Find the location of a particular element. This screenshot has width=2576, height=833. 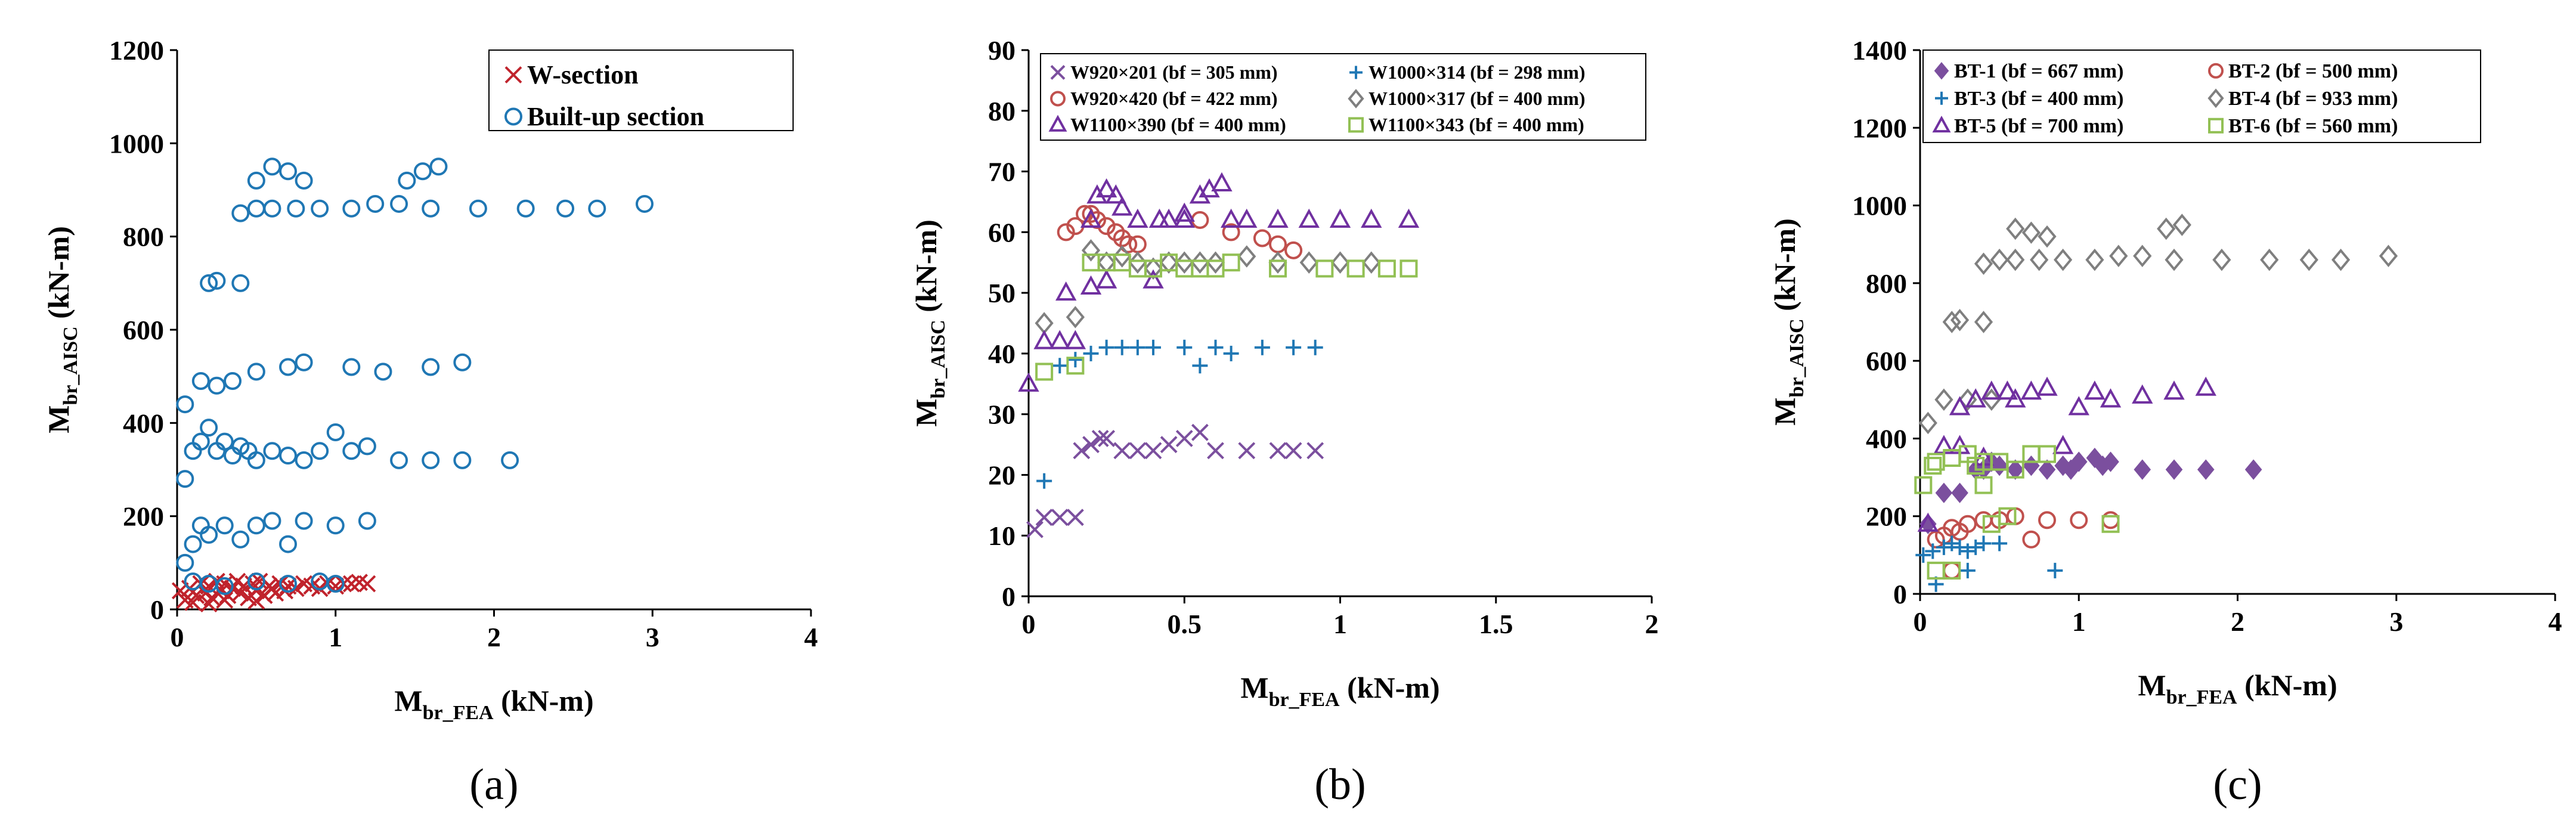

y-tick-label: 20 is located at coordinates (1002, 475).